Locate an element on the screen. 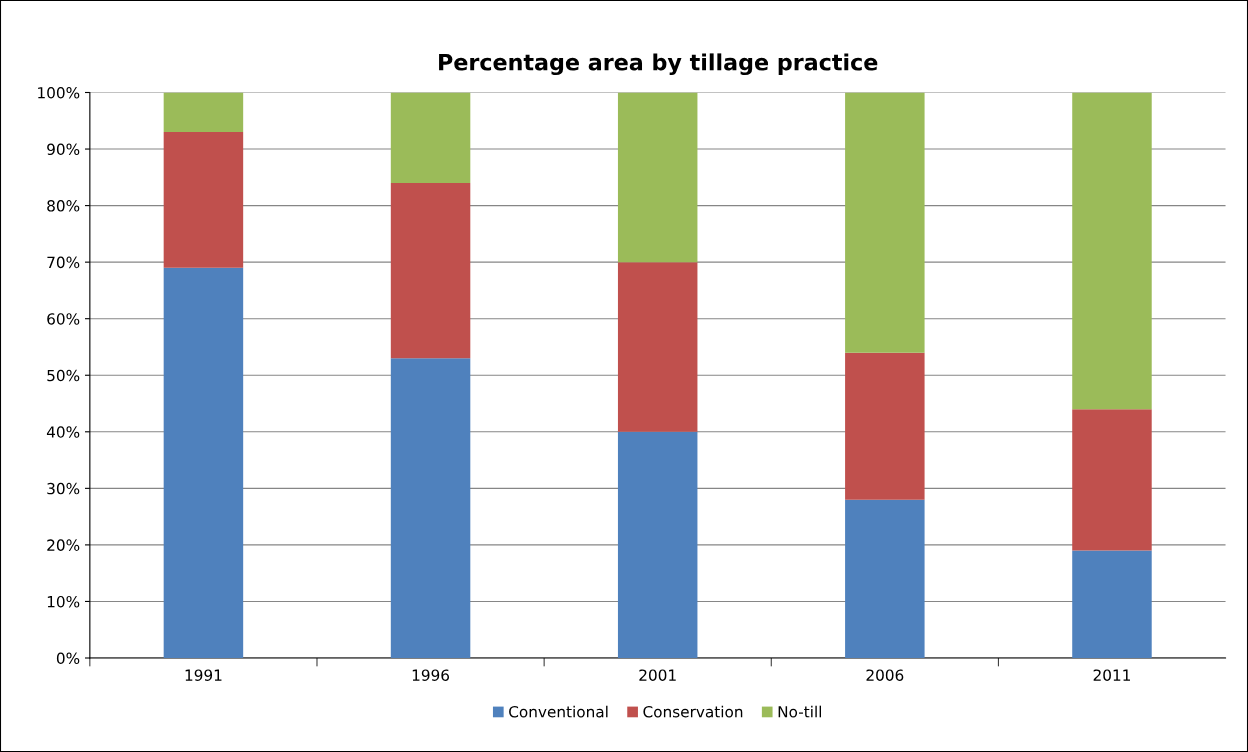  y-tick-label: 50% is located at coordinates (63, 375).